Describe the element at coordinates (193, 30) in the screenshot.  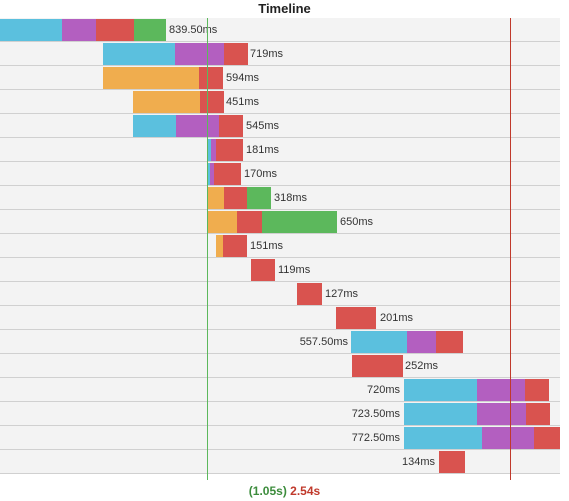
I see `duration-label: 839.50ms` at that location.